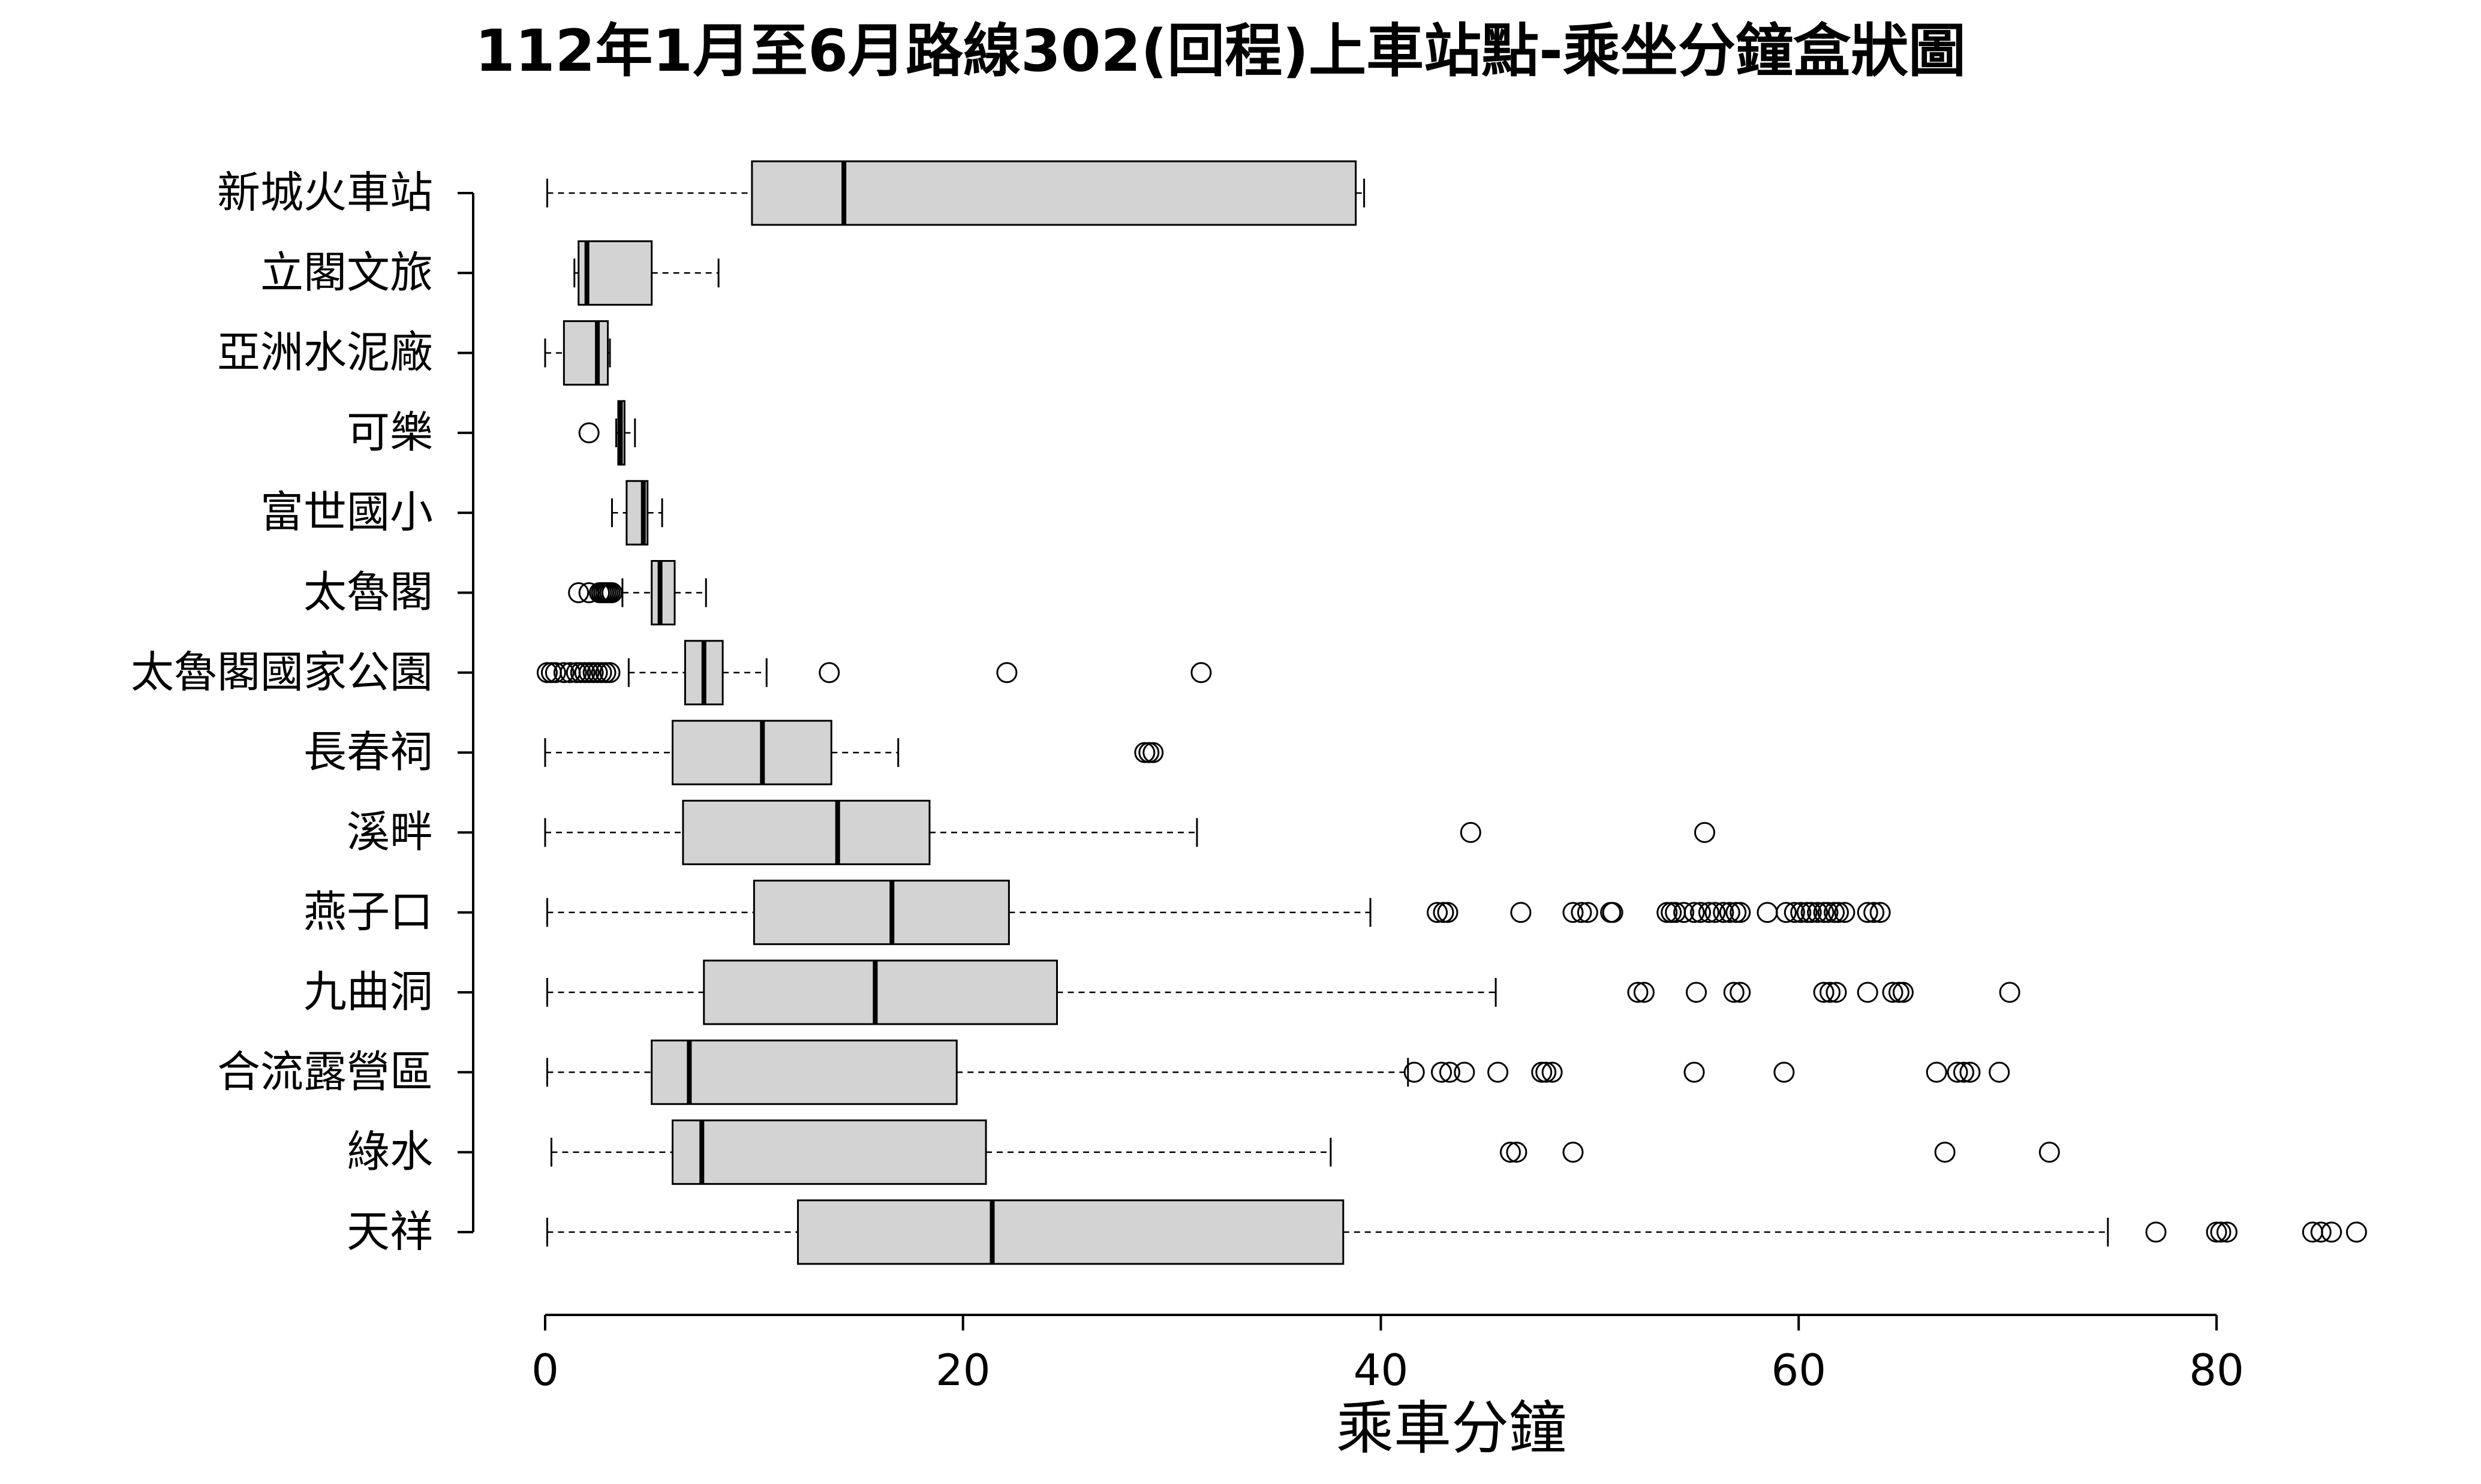 The height and width of the screenshot is (1484, 2481). I want to click on category-label: 九曲洞, so click(368, 992).